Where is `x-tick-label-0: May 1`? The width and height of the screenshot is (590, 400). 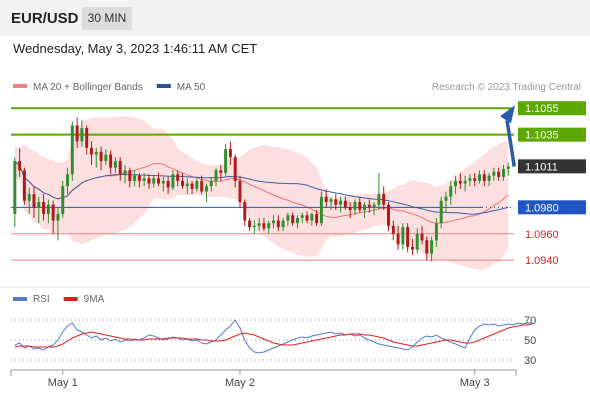 x-tick-label-0: May 1 is located at coordinates (63, 383).